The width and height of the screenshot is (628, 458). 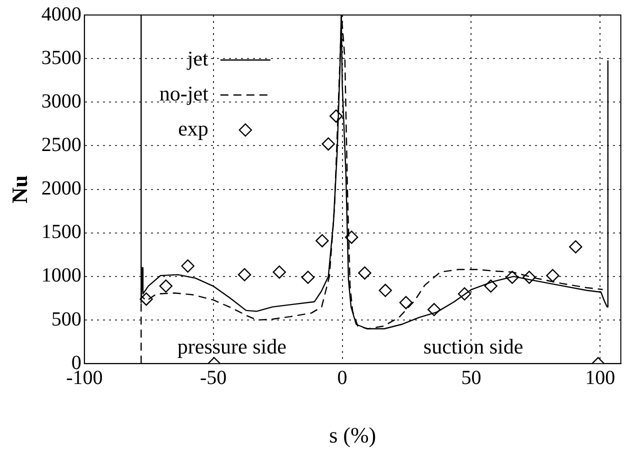 I want to click on y-tick-label: 3000, so click(x=61, y=101).